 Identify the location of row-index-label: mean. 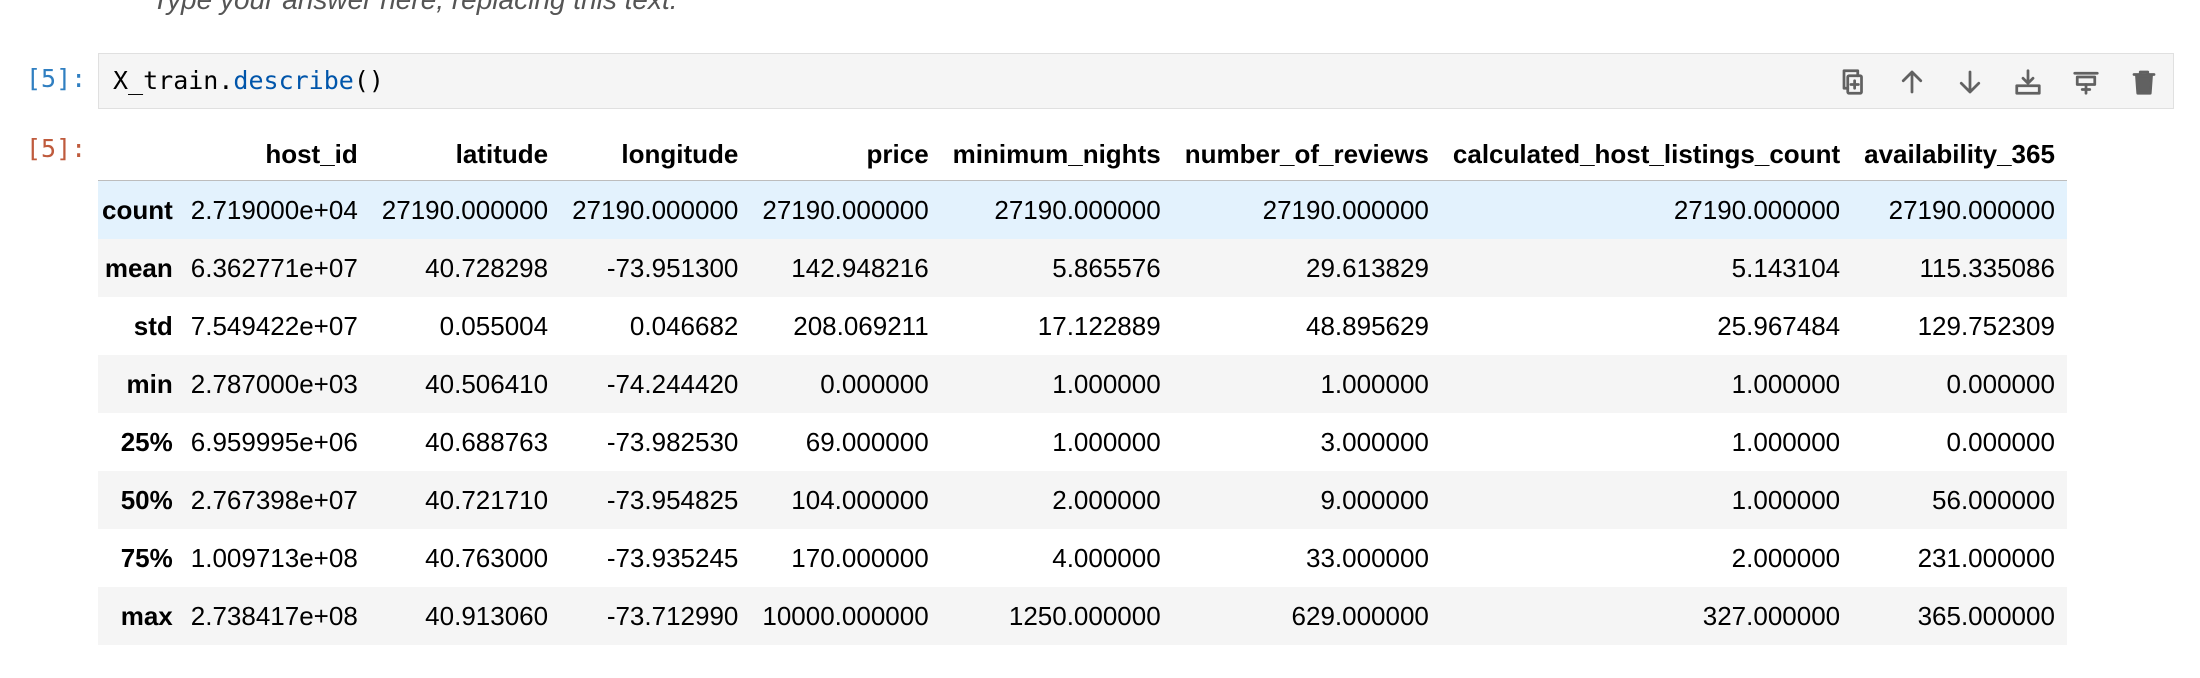
(138, 267).